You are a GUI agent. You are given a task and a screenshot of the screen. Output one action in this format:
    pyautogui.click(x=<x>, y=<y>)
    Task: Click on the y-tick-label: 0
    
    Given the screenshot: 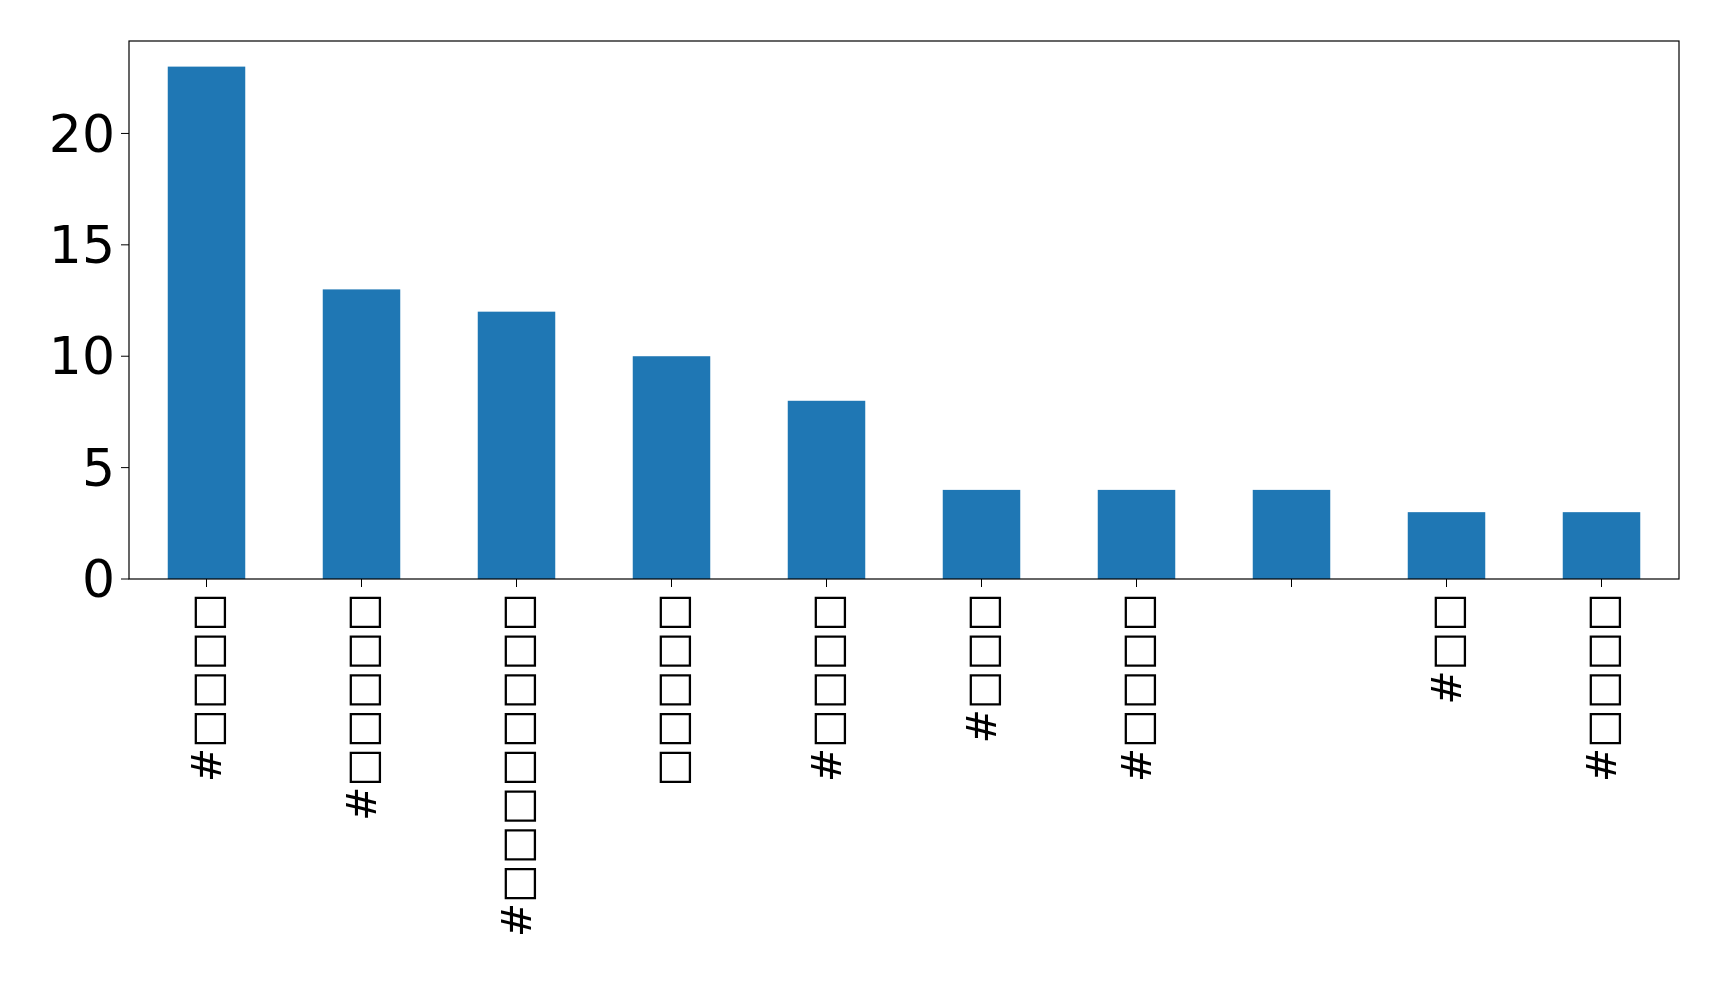 What is the action you would take?
    pyautogui.click(x=98, y=579)
    